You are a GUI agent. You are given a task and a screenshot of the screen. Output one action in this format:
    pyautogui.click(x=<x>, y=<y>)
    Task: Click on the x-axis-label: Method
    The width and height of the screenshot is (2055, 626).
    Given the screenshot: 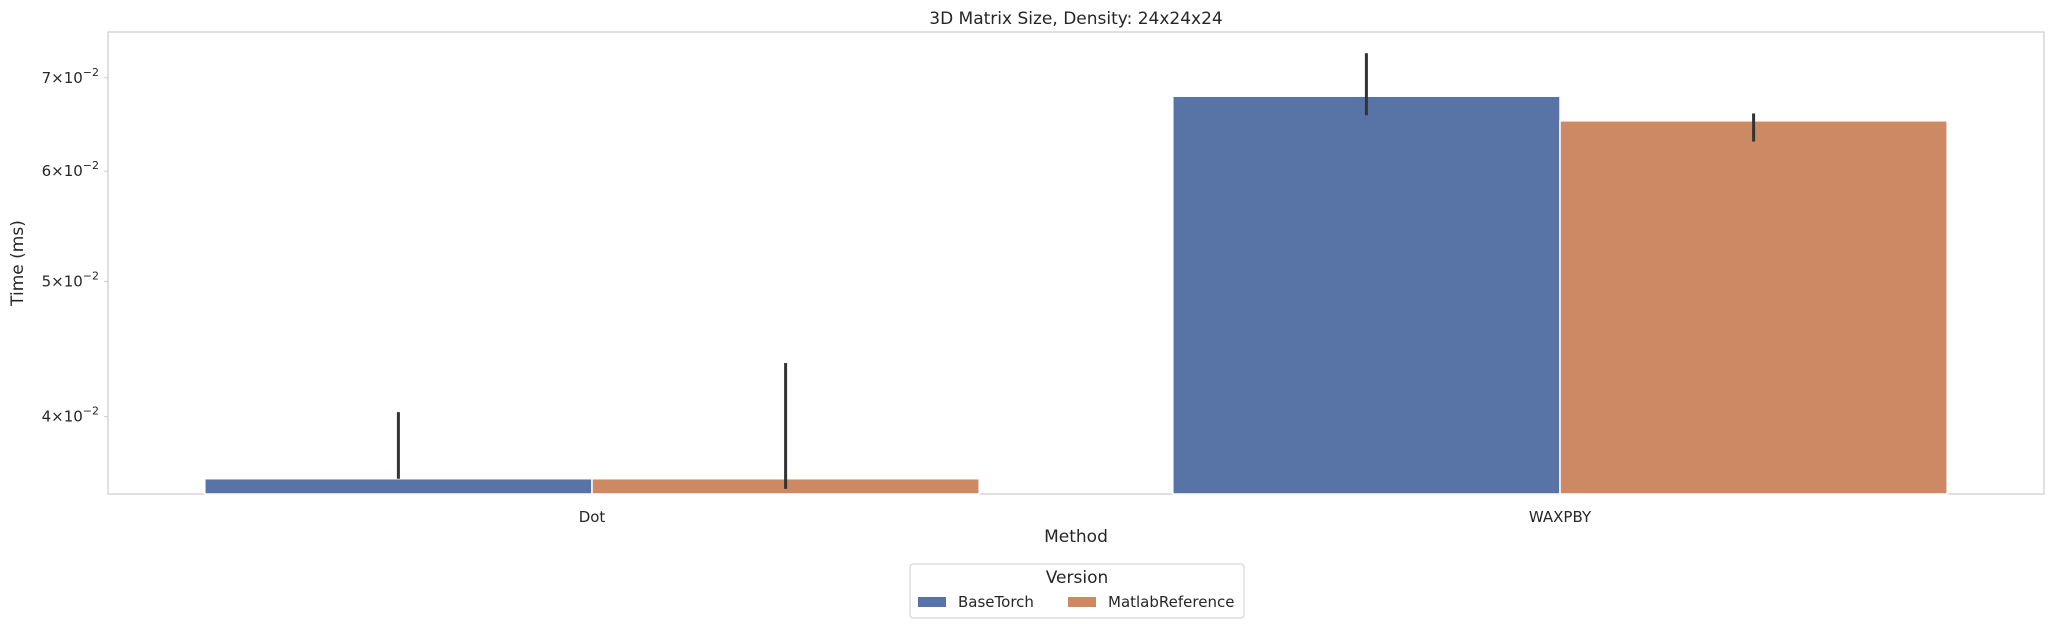 What is the action you would take?
    pyautogui.click(x=1076, y=537)
    